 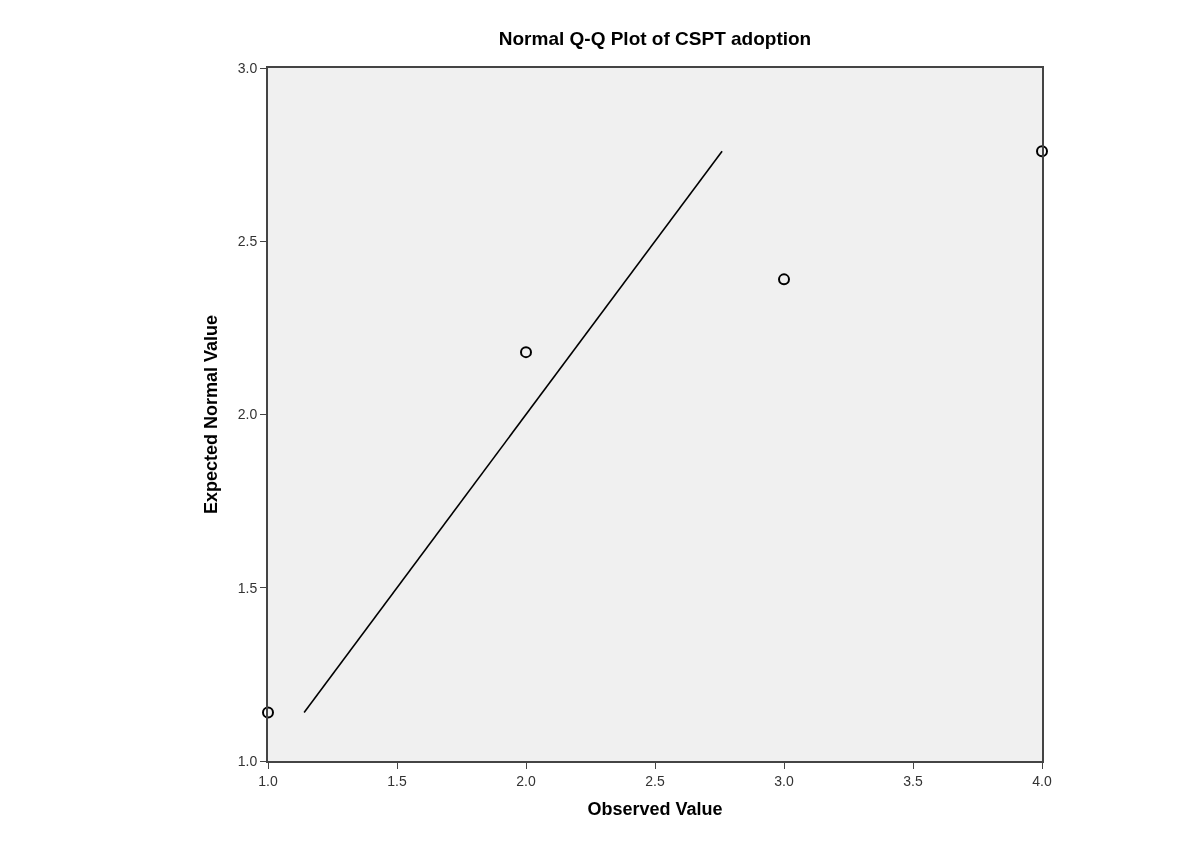 What do you see at coordinates (655, 780) in the screenshot?
I see `x-tick-label: 2.5` at bounding box center [655, 780].